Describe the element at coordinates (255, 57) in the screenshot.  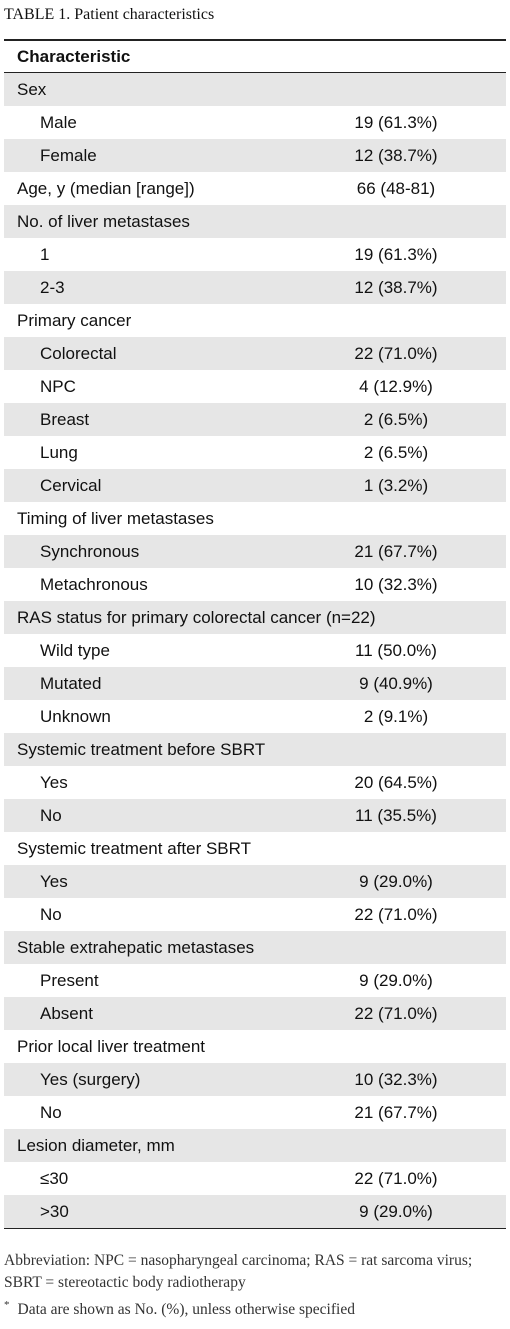
I see `header-row: Characteristic` at that location.